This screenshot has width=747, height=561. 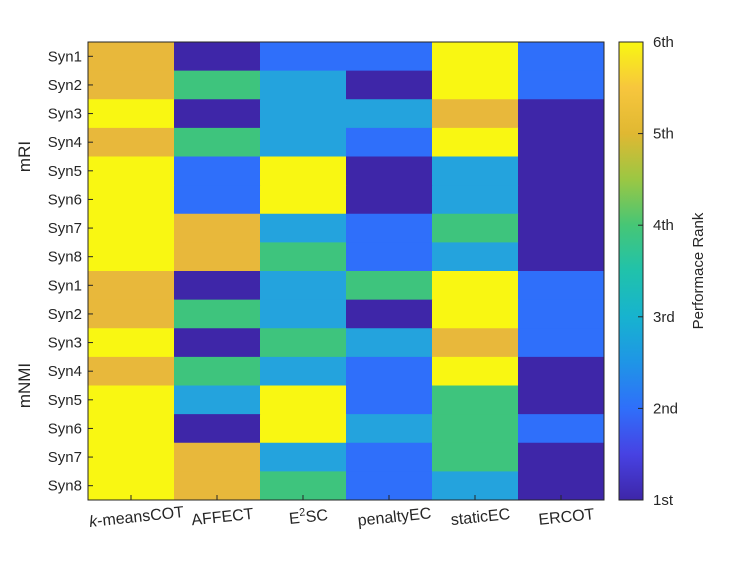 What do you see at coordinates (394, 517) in the screenshot?
I see `column-label: penaltyEC` at bounding box center [394, 517].